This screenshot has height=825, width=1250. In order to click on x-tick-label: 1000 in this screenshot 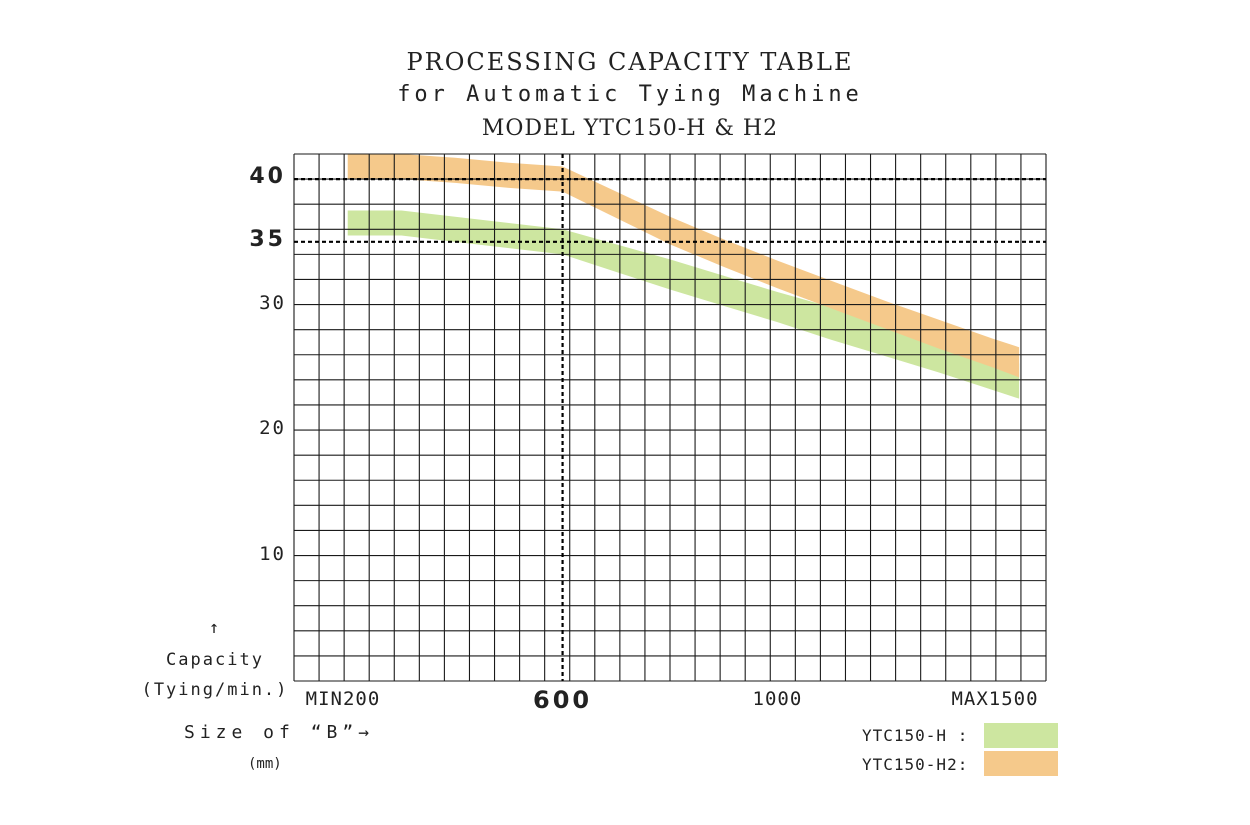, I will do `click(777, 699)`.